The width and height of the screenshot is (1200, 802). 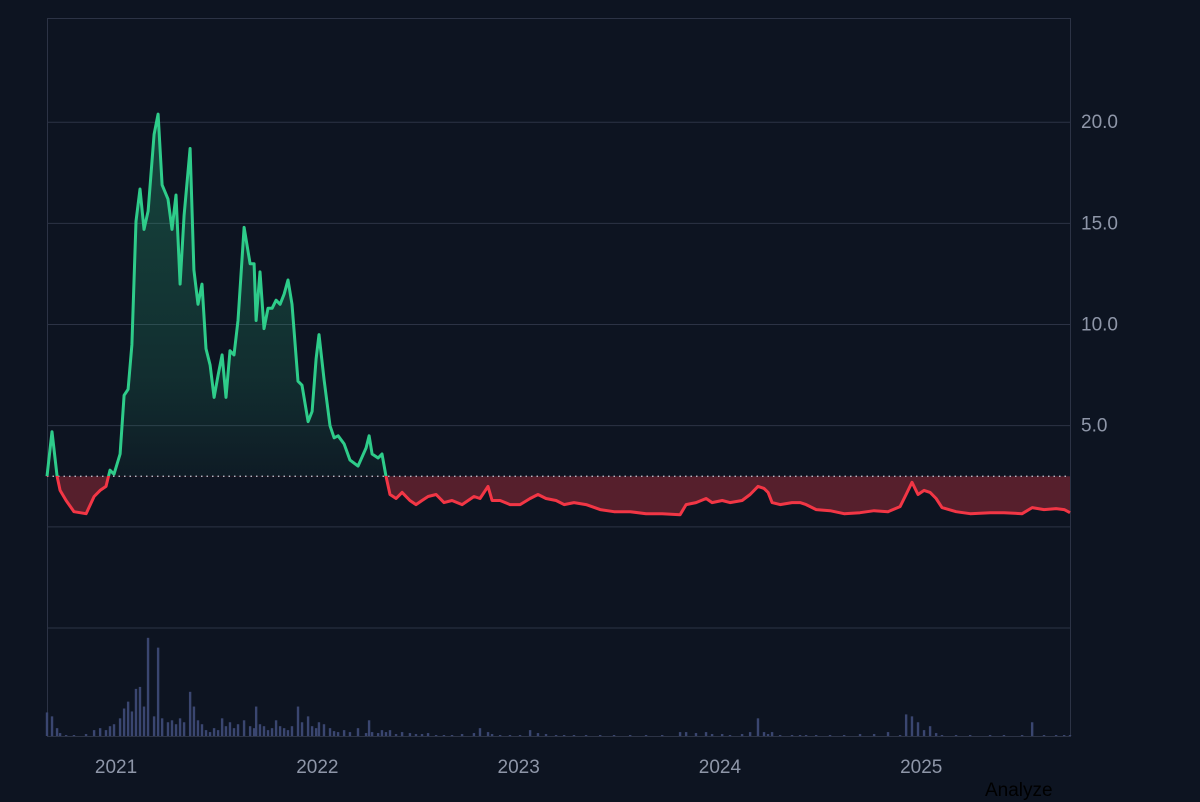 I want to click on x-tick-label: 2022, so click(x=317, y=767).